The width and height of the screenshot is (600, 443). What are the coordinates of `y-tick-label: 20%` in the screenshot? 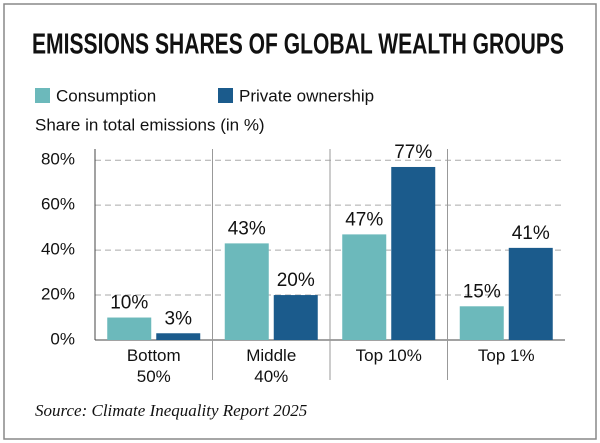 It's located at (58, 294).